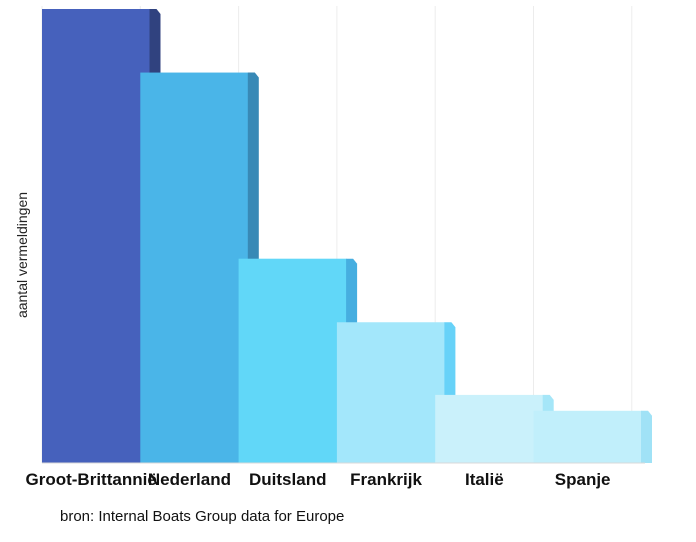 This screenshot has height=542, width=696. What do you see at coordinates (646, 436) in the screenshot?
I see `bar-side` at bounding box center [646, 436].